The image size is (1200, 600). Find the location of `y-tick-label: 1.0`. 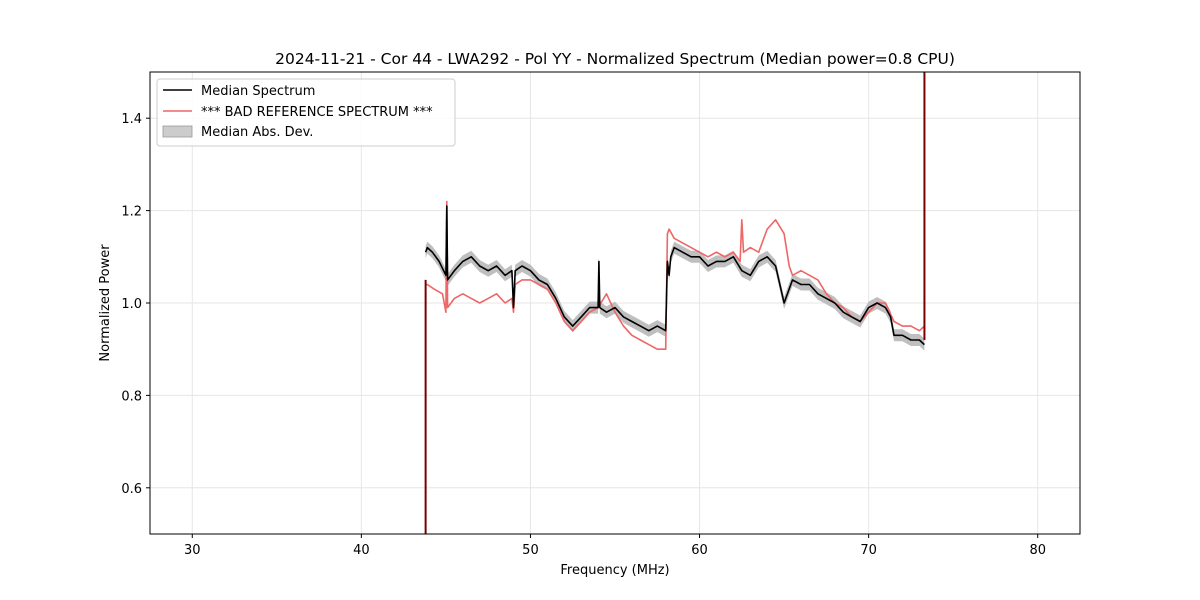

y-tick-label: 1.0 is located at coordinates (131, 304).